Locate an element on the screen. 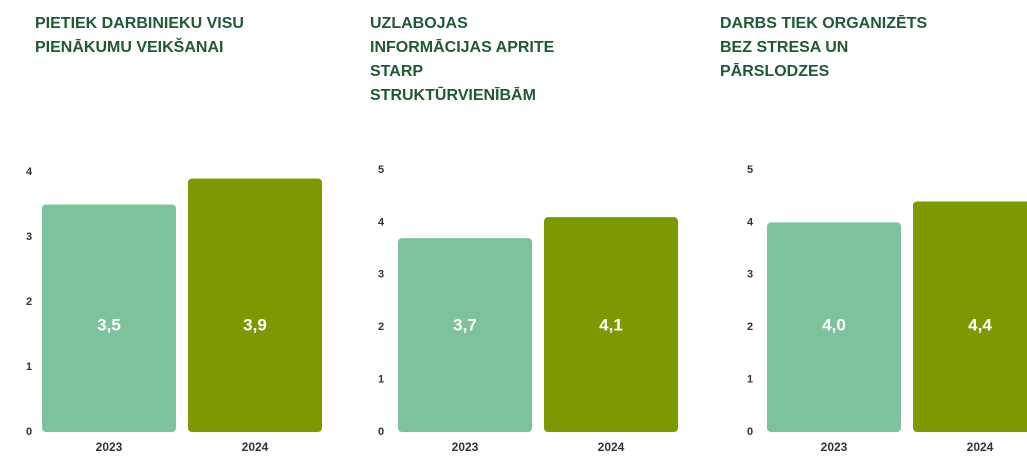 The image size is (1027, 457). chart-title: STRUKTŪRVIENĪBĀM is located at coordinates (453, 94).